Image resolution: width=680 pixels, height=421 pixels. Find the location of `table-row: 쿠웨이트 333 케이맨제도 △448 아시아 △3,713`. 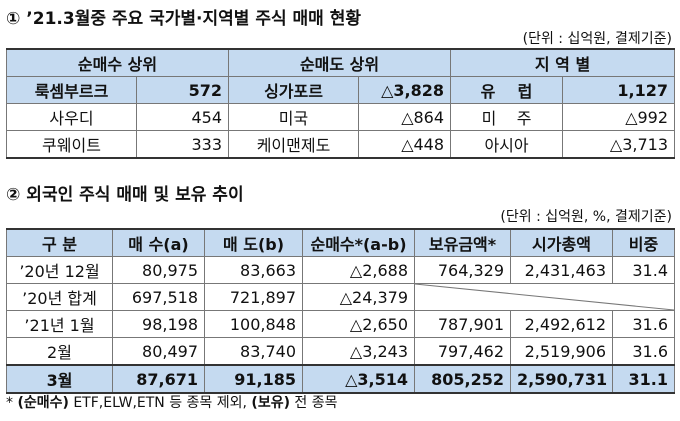

table-row: 쿠웨이트 333 케이맨제도 △448 아시아 △3,713 is located at coordinates (341, 144).